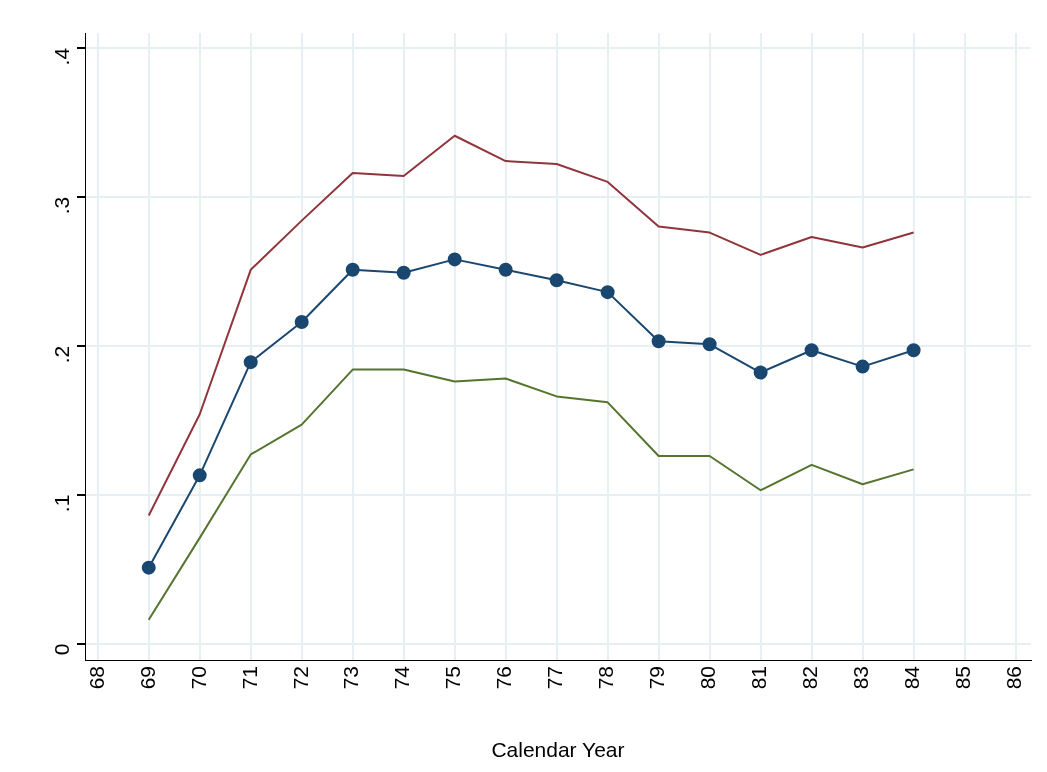 This screenshot has height=772, width=1047. I want to click on x-tick-label: 84, so click(912, 677).